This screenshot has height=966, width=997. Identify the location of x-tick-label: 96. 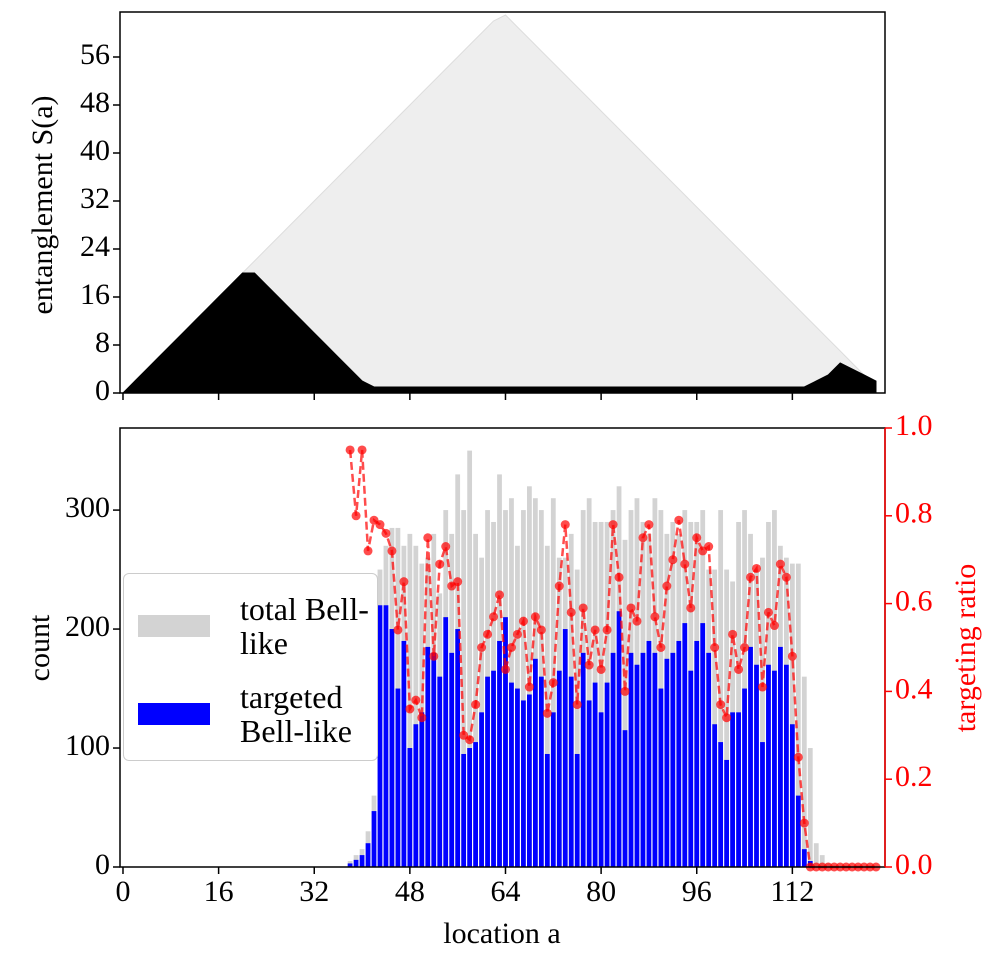
(697, 891).